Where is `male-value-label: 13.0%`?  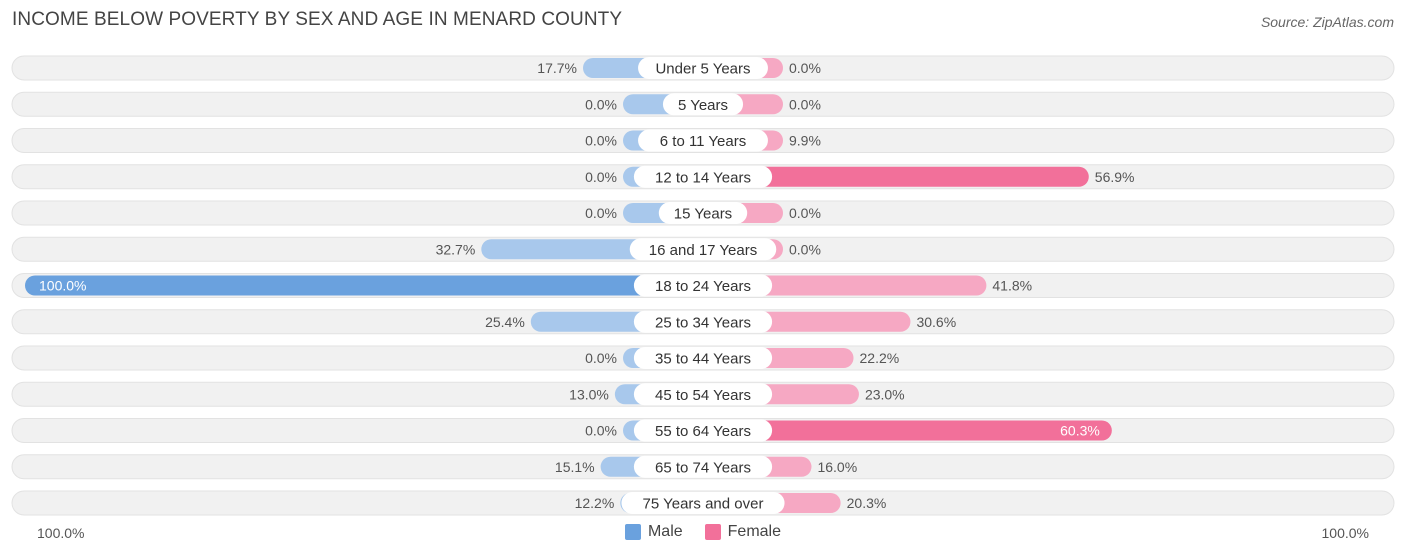 male-value-label: 13.0% is located at coordinates (589, 394).